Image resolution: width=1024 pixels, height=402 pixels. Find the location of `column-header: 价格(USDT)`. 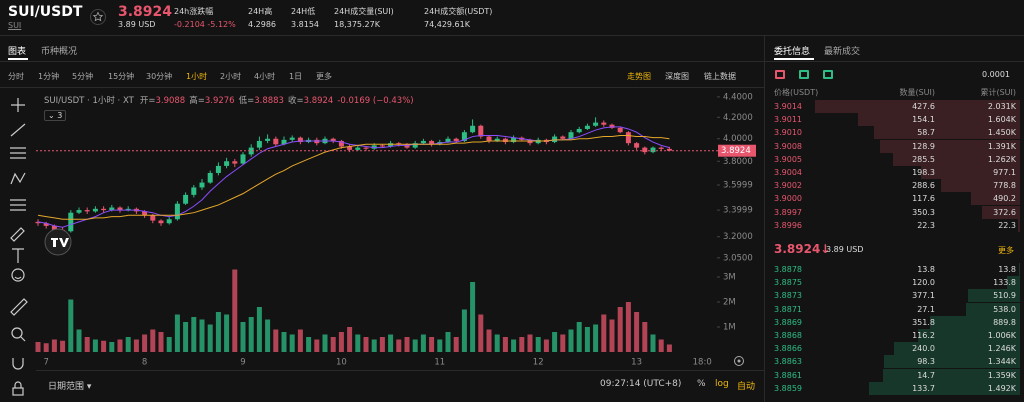

column-header: 价格(USDT) is located at coordinates (796, 92).